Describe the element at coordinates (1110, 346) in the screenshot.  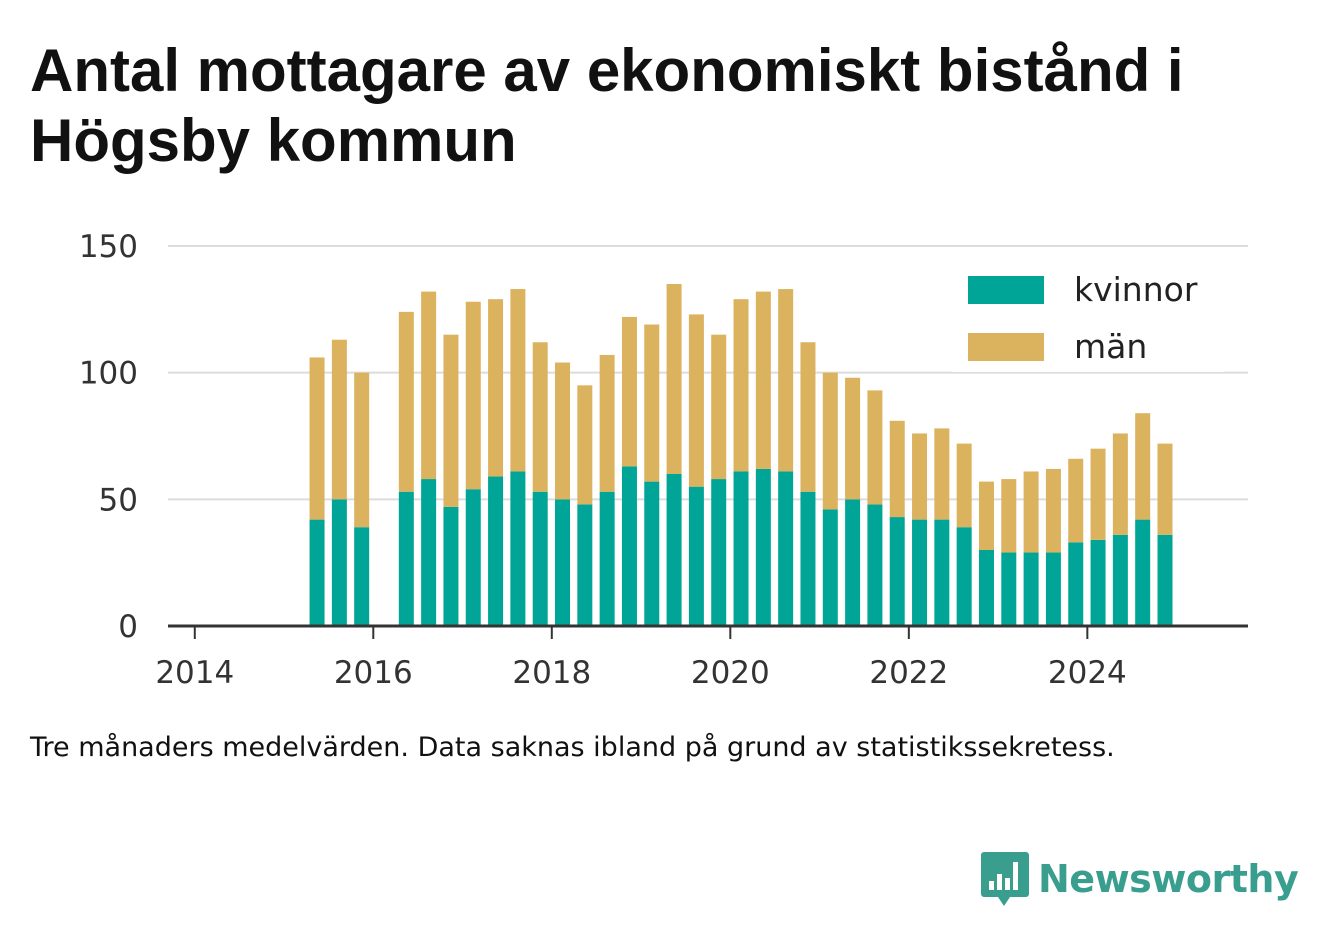
I see `legend-label: män` at that location.